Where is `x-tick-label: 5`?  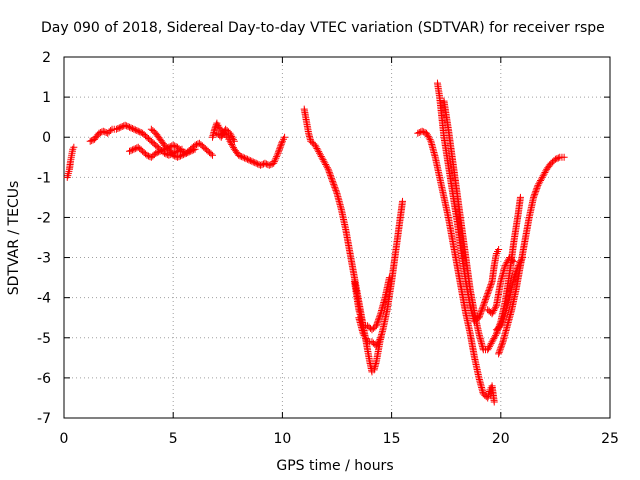
x-tick-label: 5 is located at coordinates (173, 439).